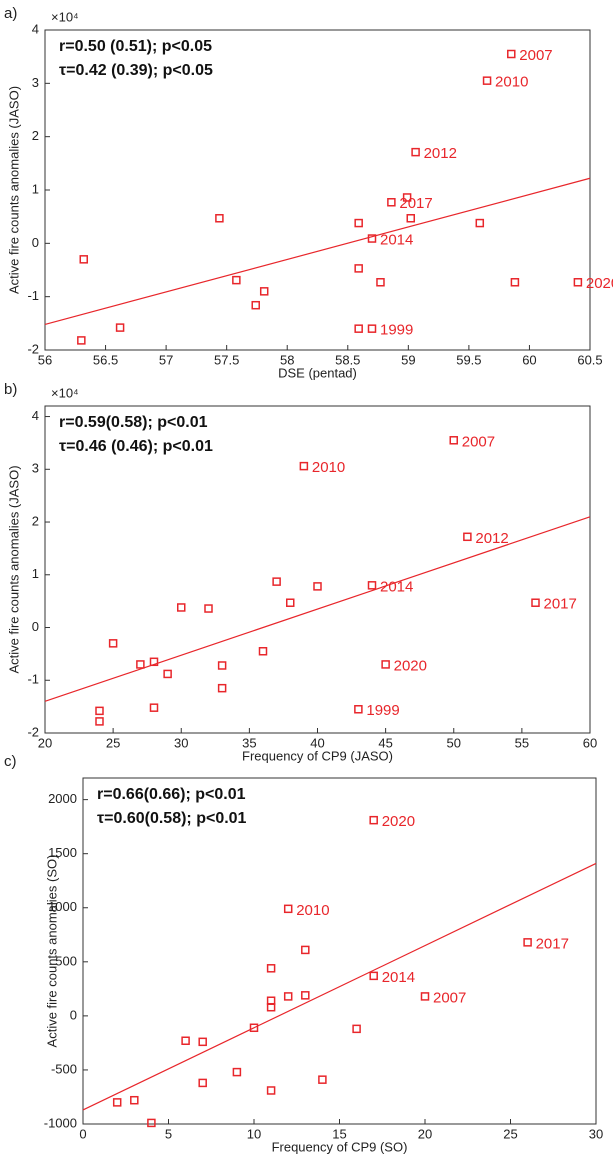  Describe the element at coordinates (440, 153) in the screenshot. I see `point-label: 2012` at that location.